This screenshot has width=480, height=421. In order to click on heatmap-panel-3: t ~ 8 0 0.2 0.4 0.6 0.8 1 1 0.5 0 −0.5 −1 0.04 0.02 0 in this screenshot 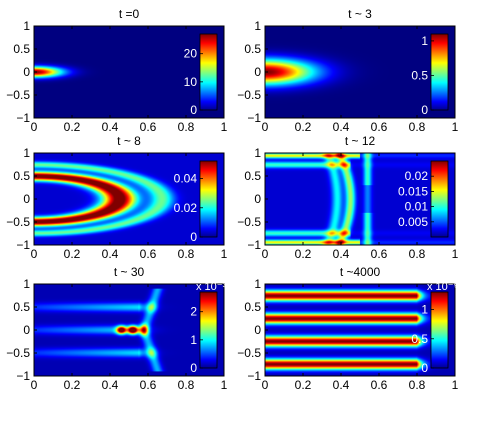, I will do `click(116, 197)`.